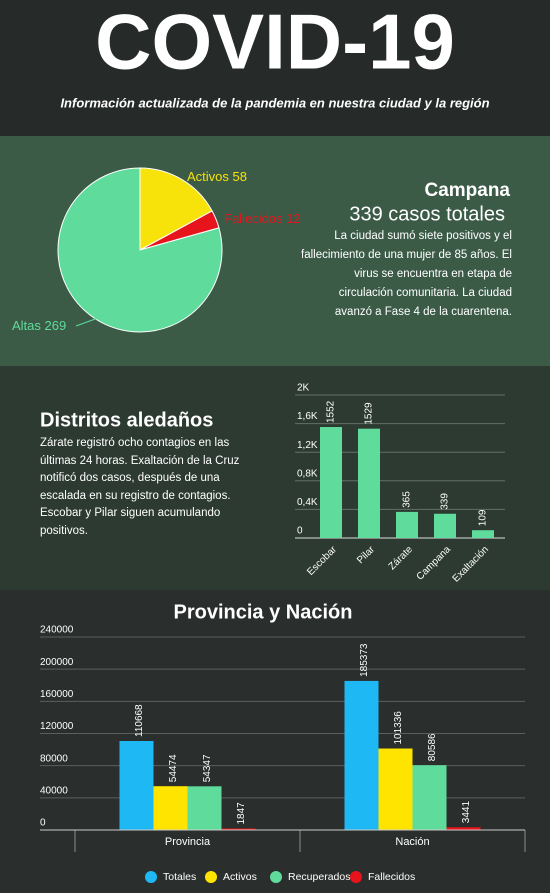 The width and height of the screenshot is (550, 893). Describe the element at coordinates (26, 325) in the screenshot. I see `pie-label-category: Altas` at that location.